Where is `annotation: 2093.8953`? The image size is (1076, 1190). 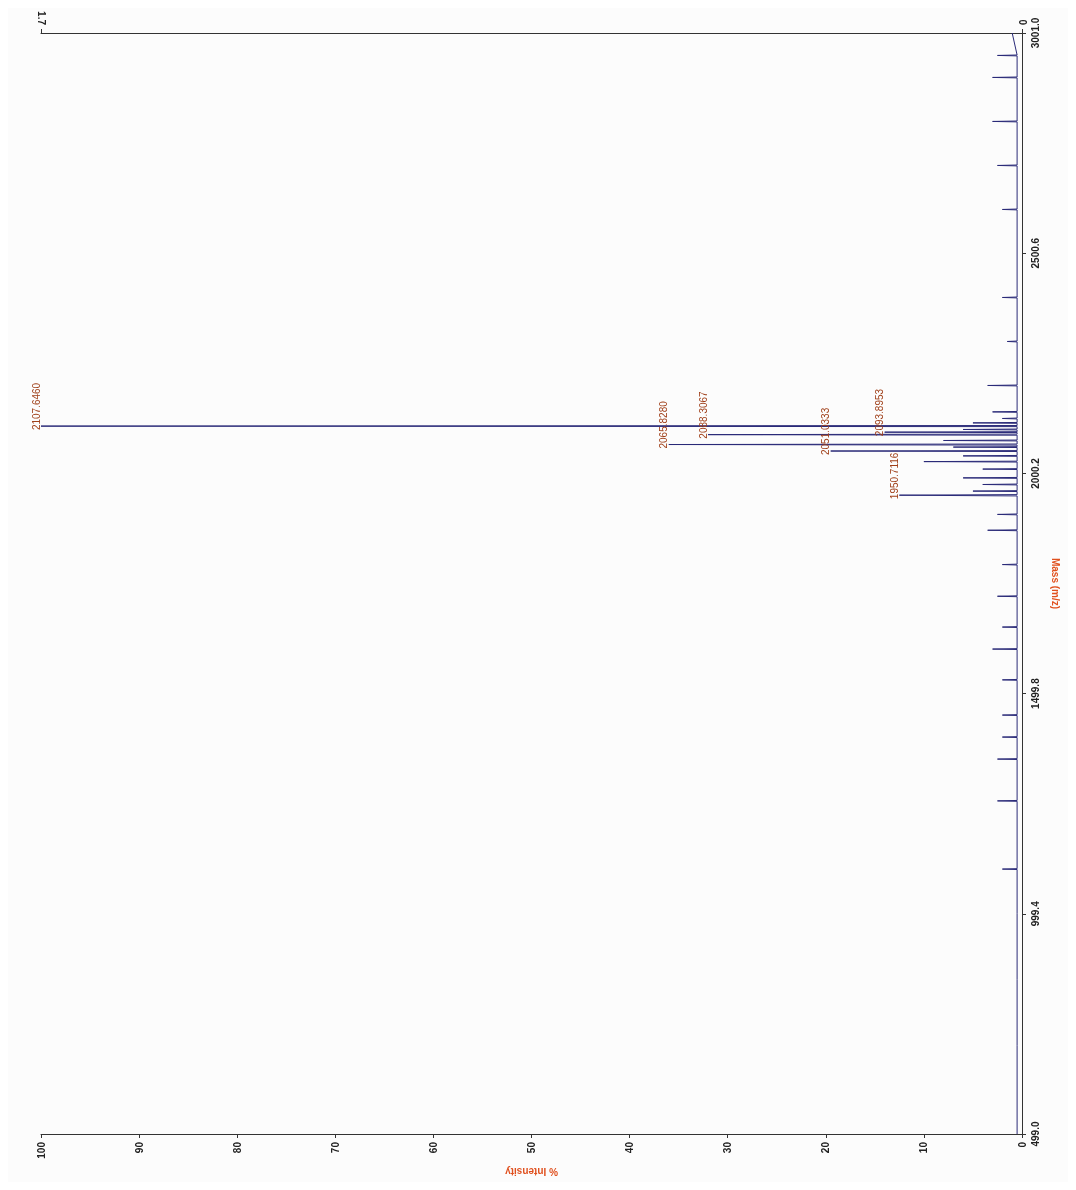
annotation: 2093.8953 is located at coordinates (880, 412).